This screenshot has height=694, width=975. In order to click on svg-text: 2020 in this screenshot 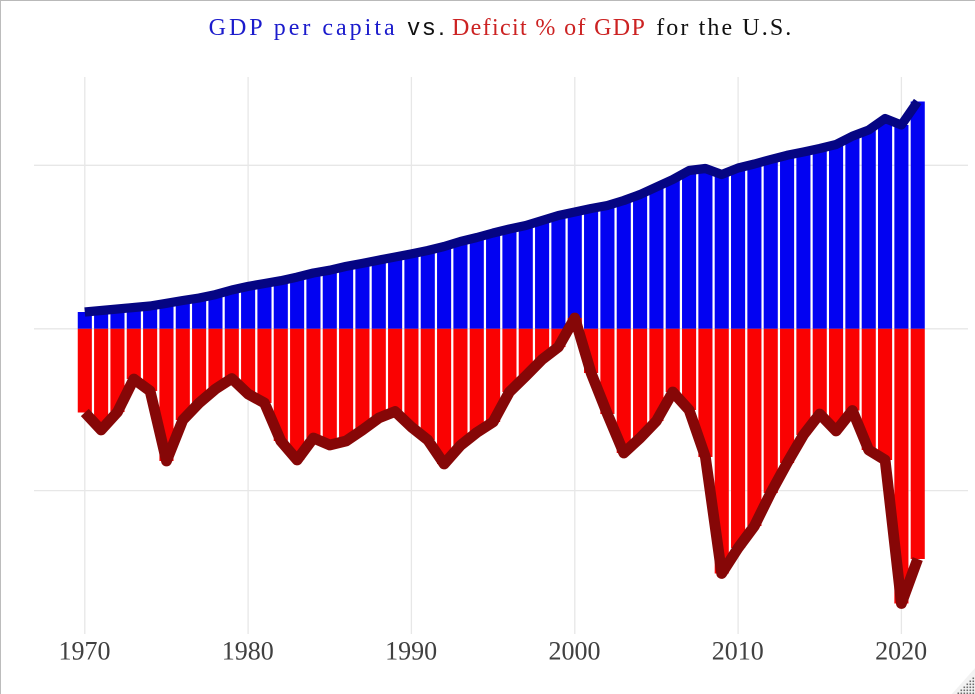, I will do `click(901, 651)`.